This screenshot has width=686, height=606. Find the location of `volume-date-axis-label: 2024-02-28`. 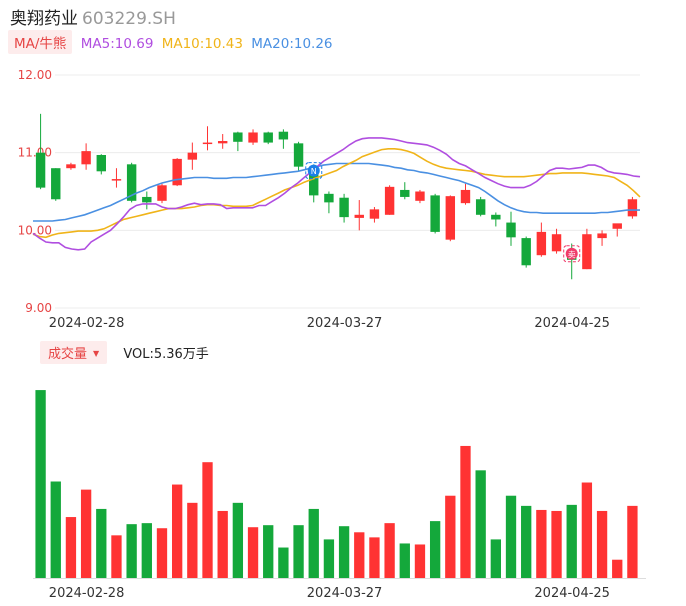

volume-date-axis-label: 2024-02-28 is located at coordinates (87, 593).